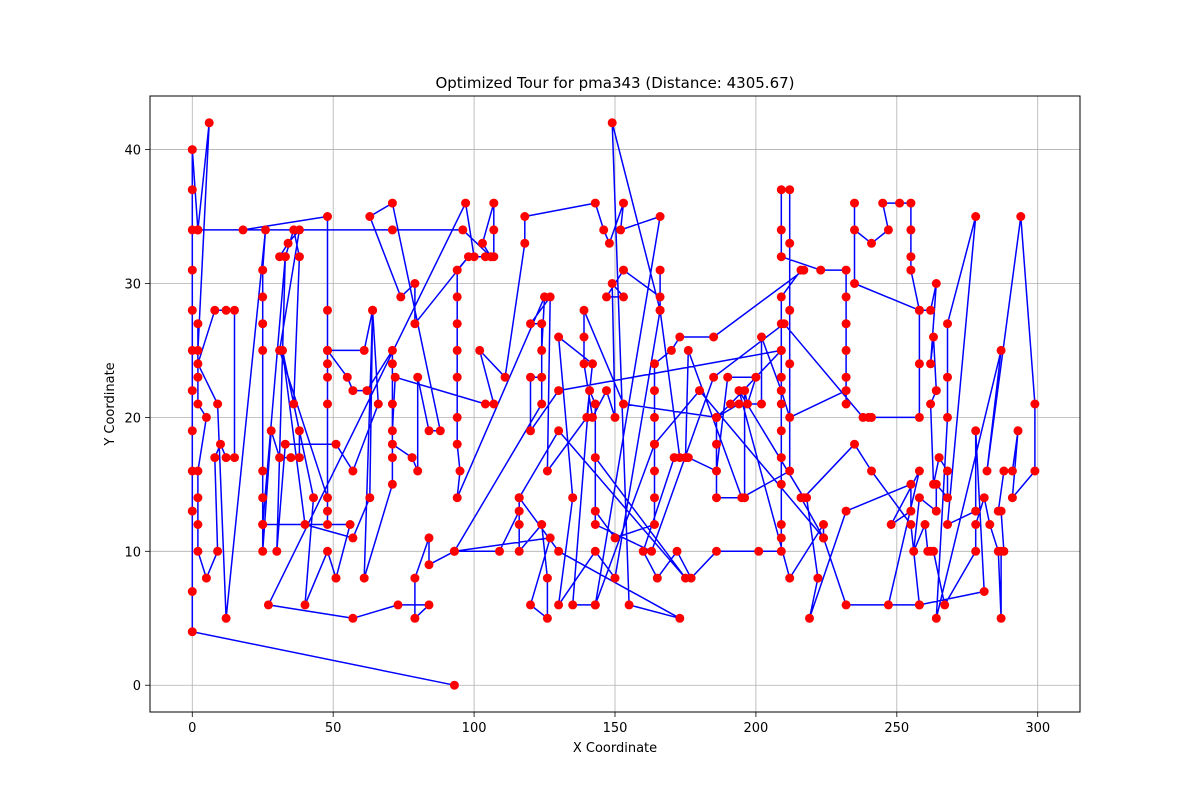  Describe the element at coordinates (896, 728) in the screenshot. I see `x-tick-label: 250` at that location.